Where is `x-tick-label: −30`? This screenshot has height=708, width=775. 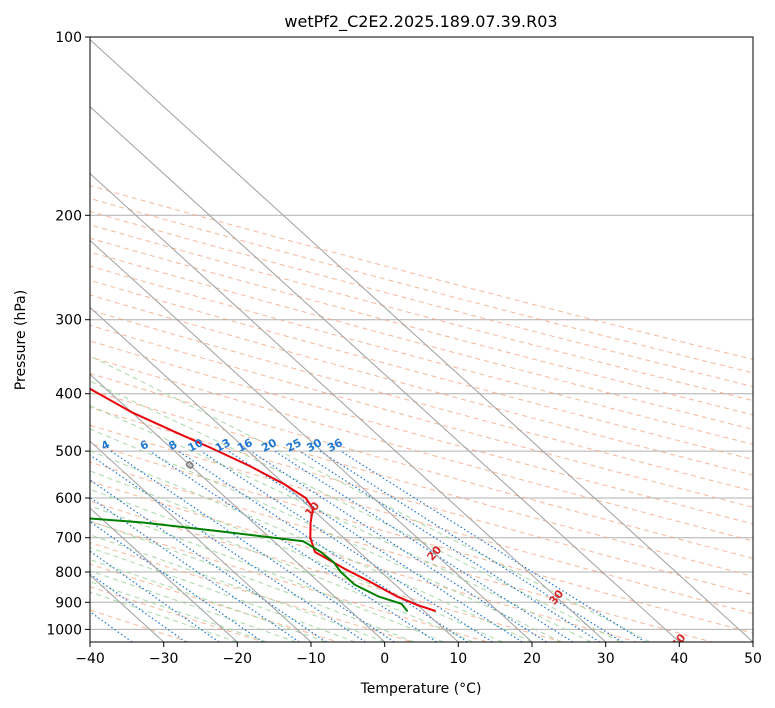 x-tick-label: −30 is located at coordinates (164, 659).